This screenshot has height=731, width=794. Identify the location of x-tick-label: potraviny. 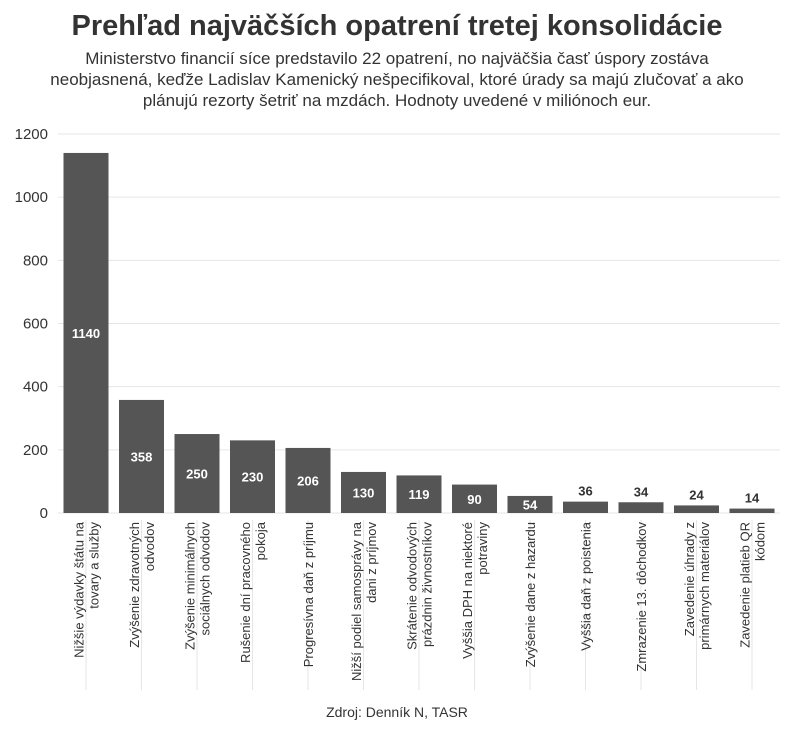
(482, 548).